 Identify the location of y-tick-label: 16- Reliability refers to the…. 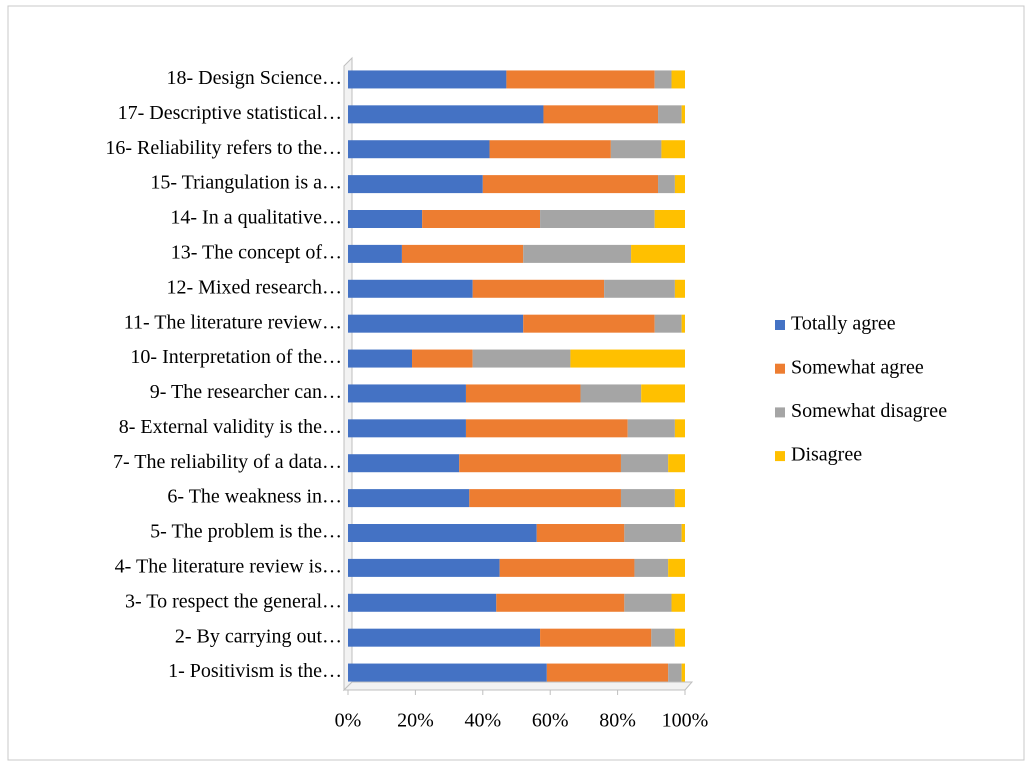
(223, 148).